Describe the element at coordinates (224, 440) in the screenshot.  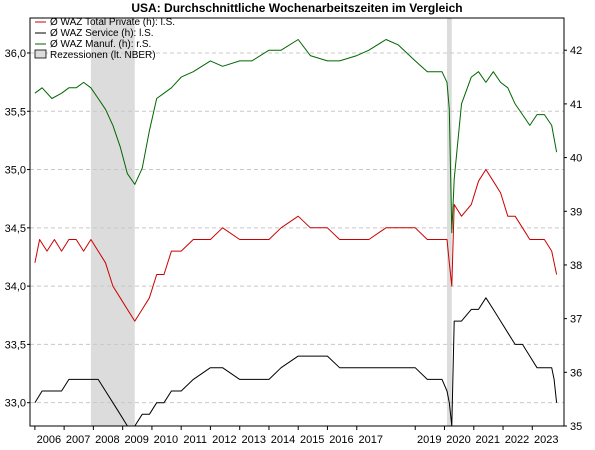
I see `x-tick-label: 2012` at that location.